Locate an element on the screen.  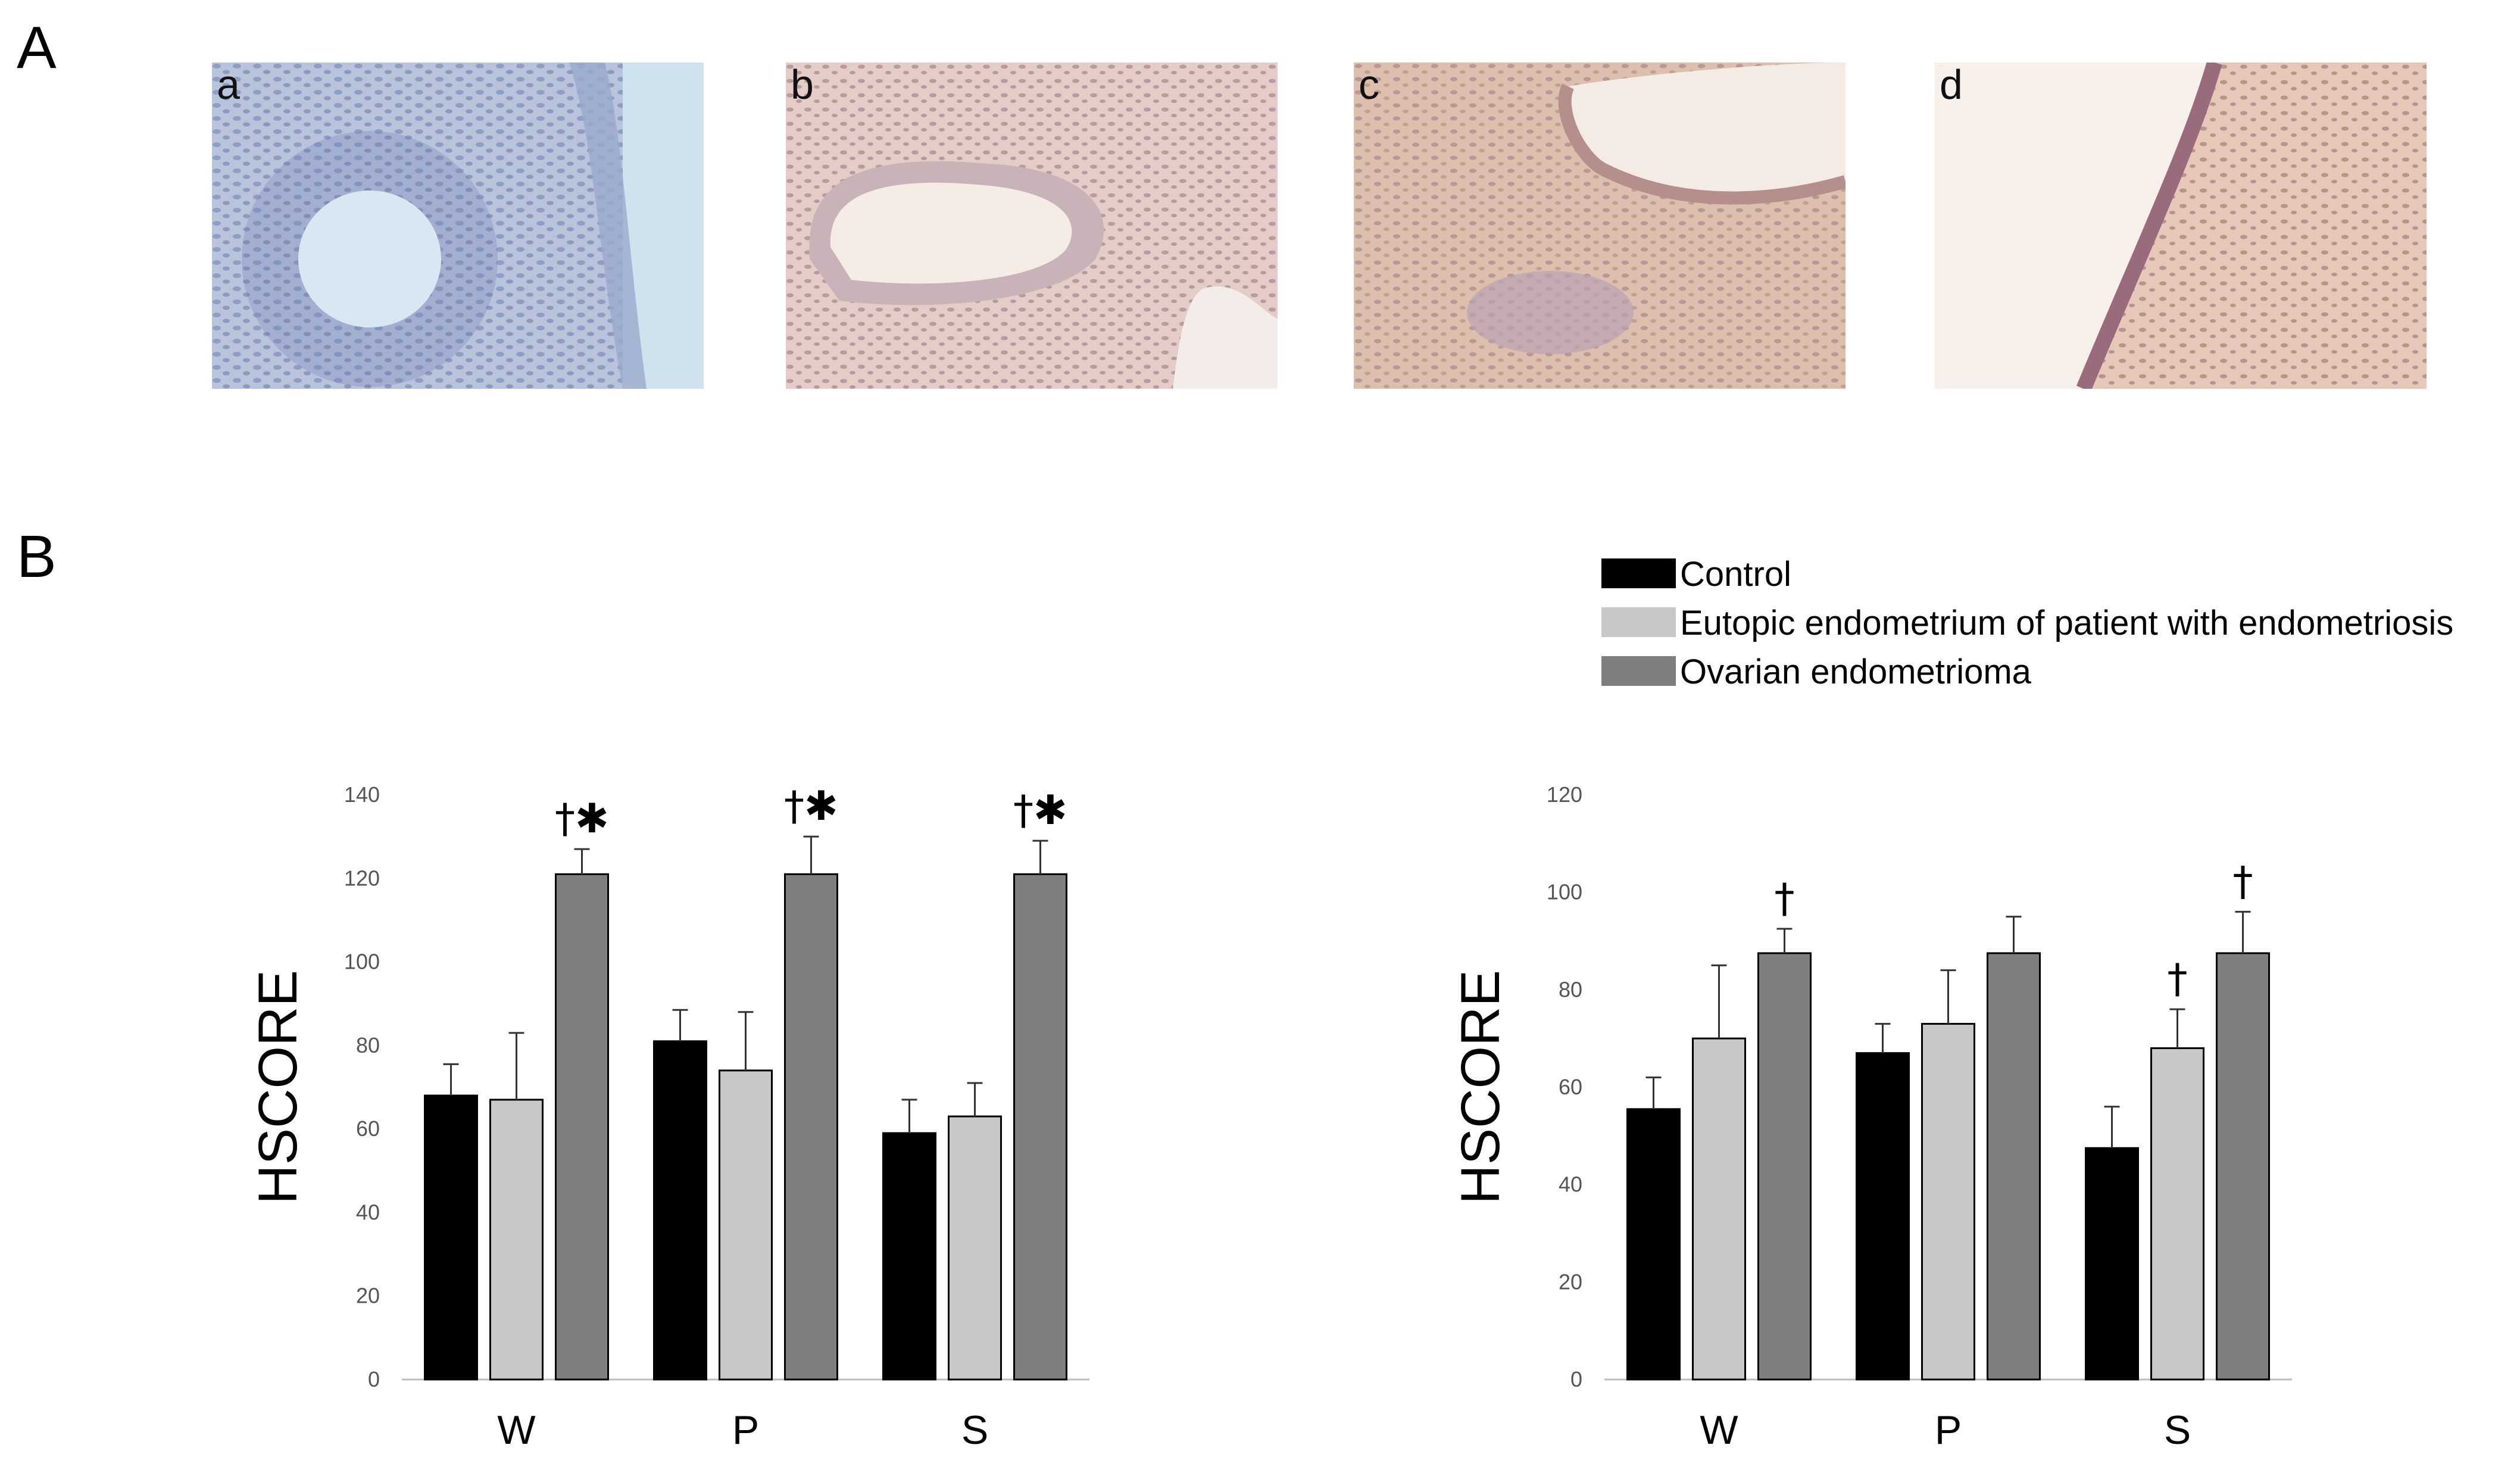
micrograph-c: c is located at coordinates (1600, 226).